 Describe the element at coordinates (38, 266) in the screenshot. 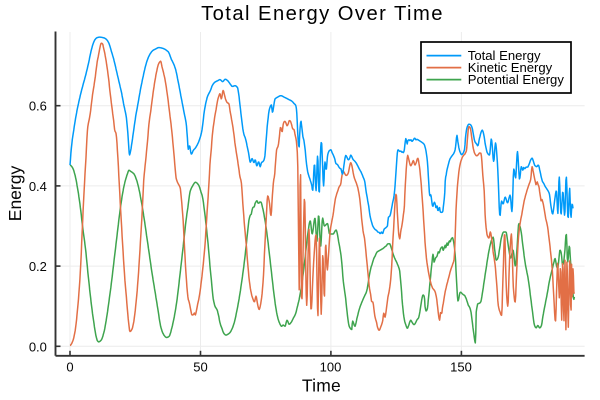

I see `svg-text: 0.2` at that location.